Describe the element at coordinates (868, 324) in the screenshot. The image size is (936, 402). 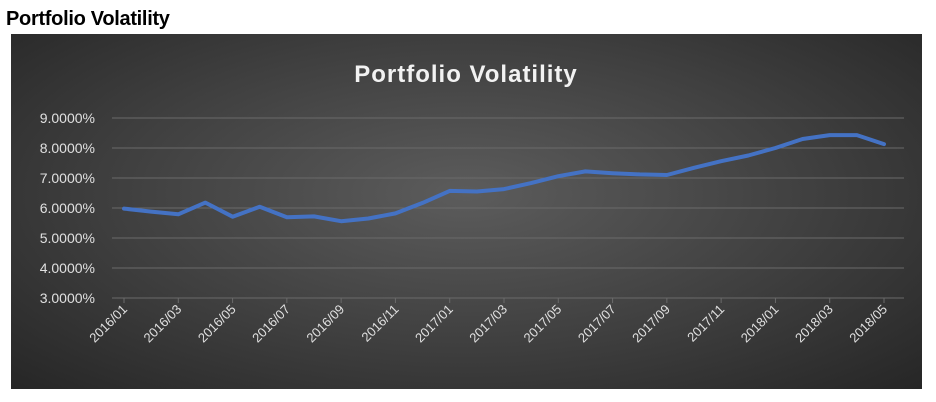
I see `x-tick-label: 2018/05` at that location.